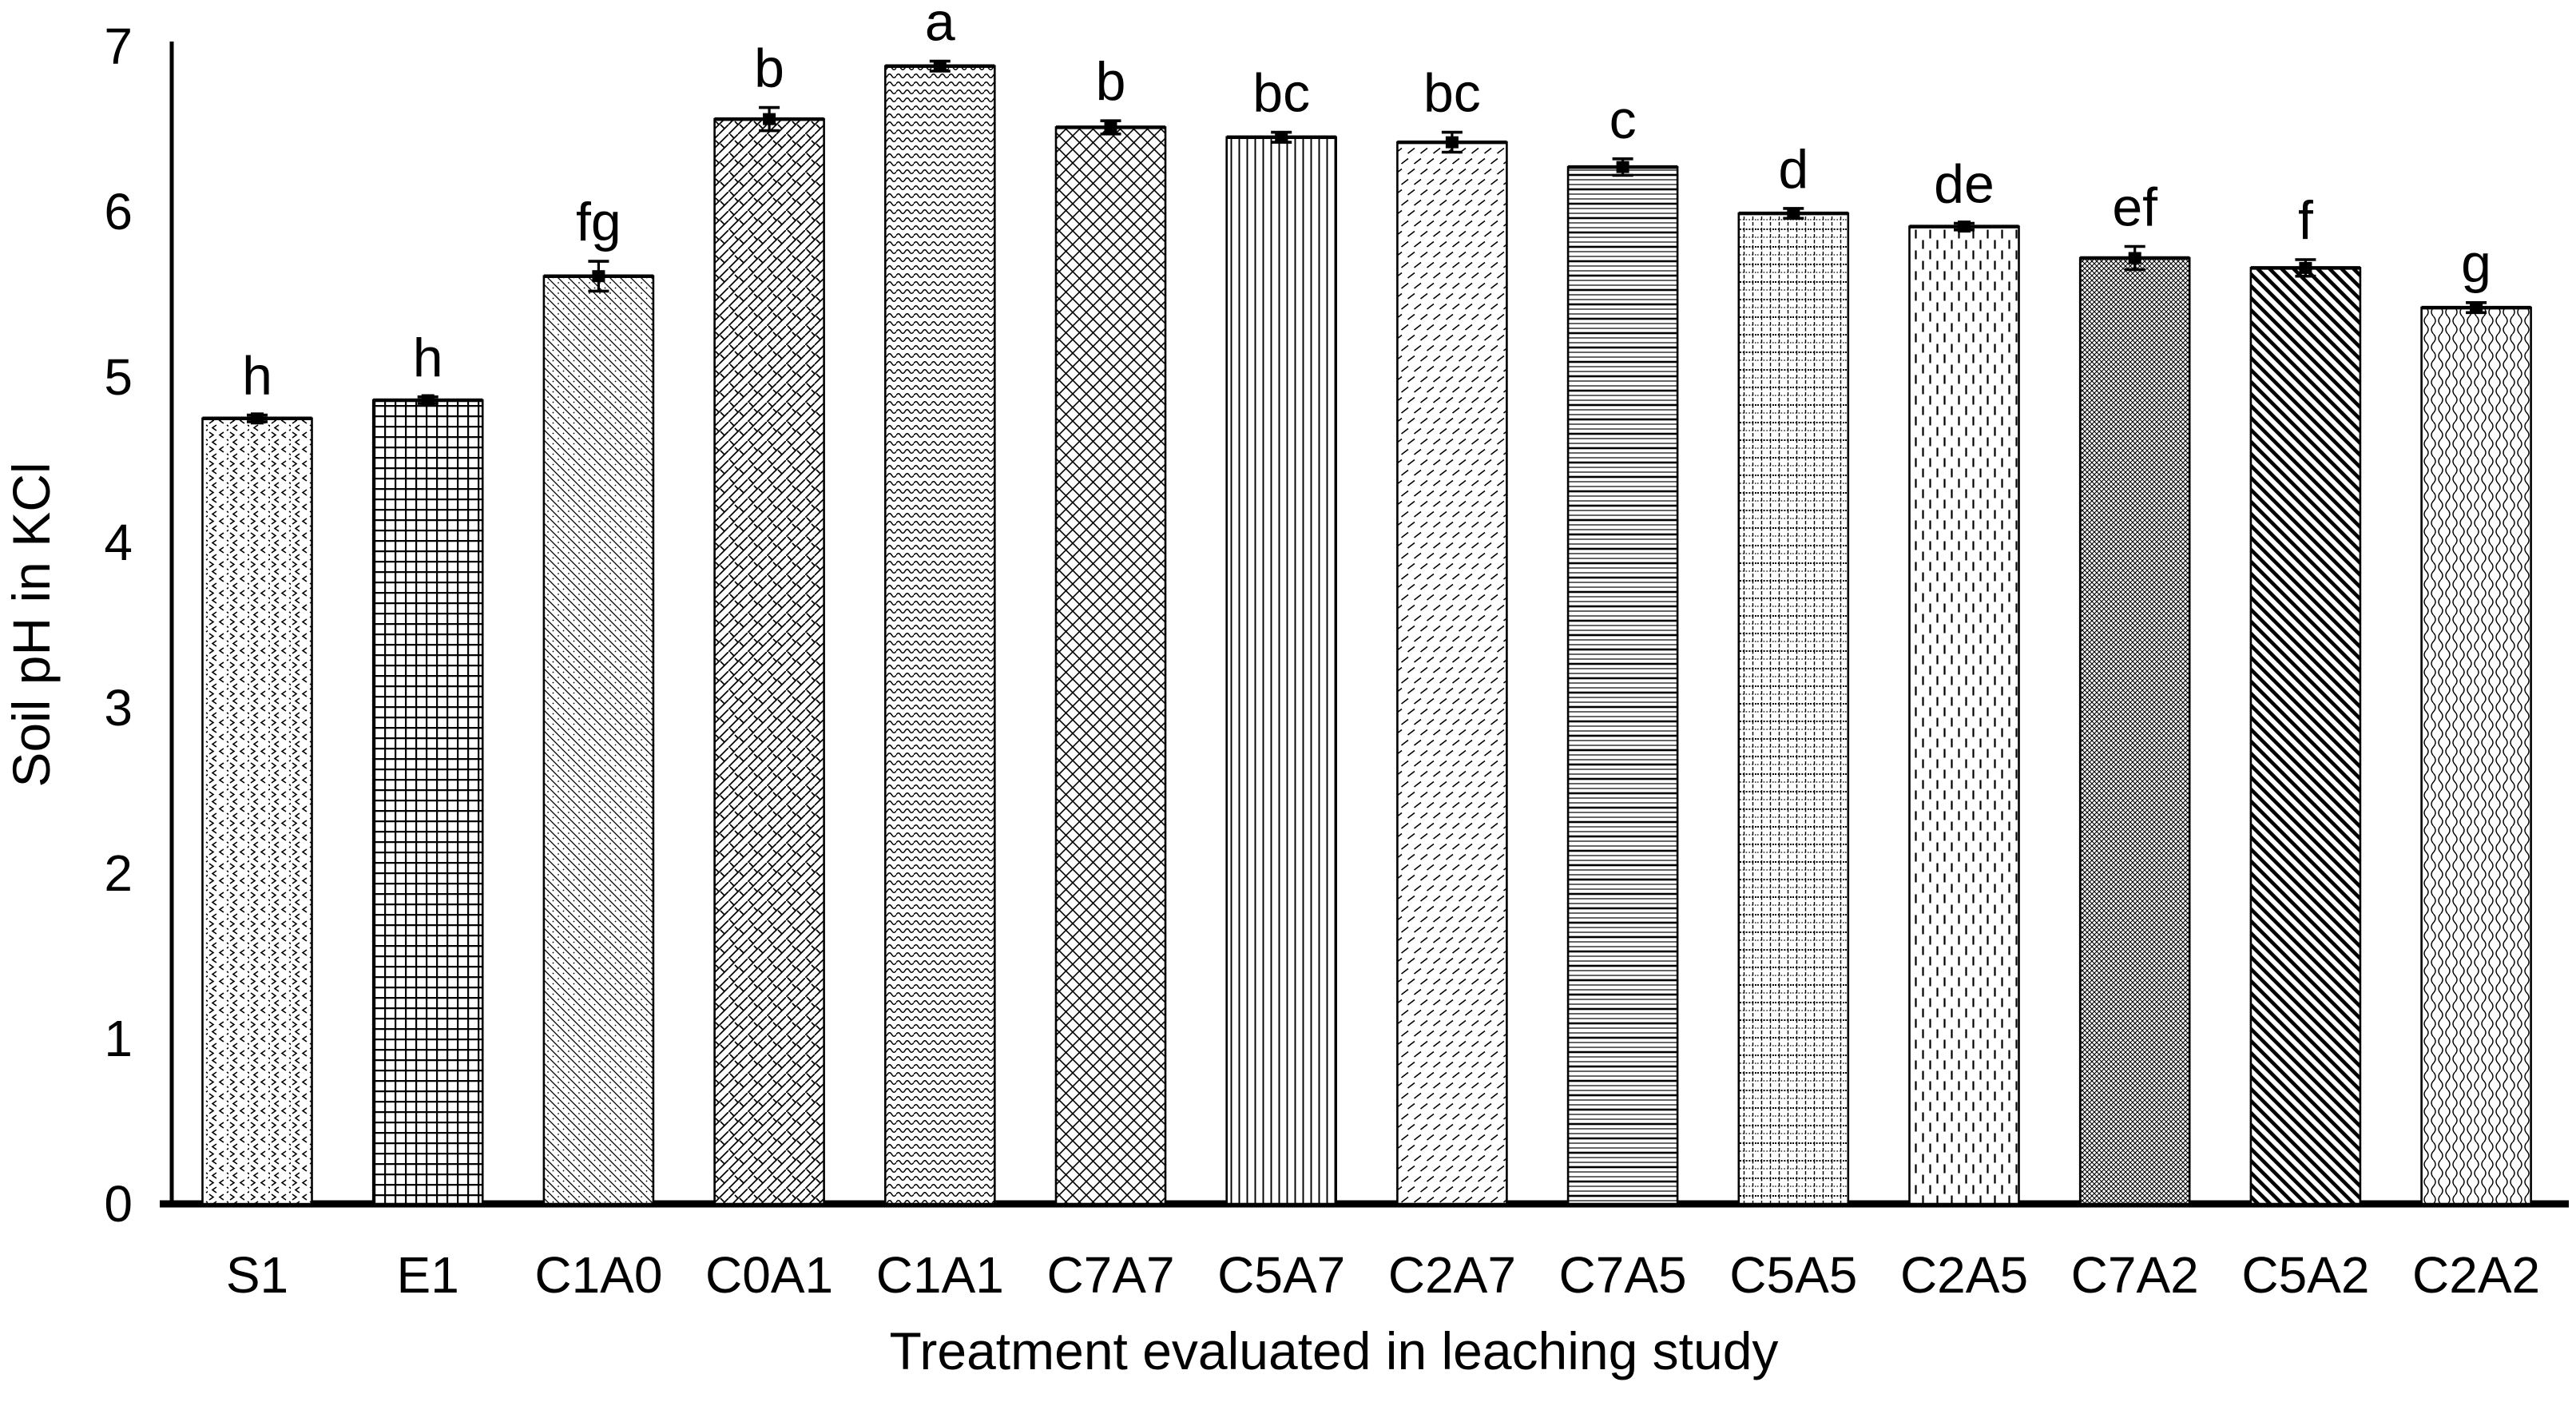 The width and height of the screenshot is (2576, 1402). Describe the element at coordinates (118, 708) in the screenshot. I see `y-tick-label: 3` at that location.